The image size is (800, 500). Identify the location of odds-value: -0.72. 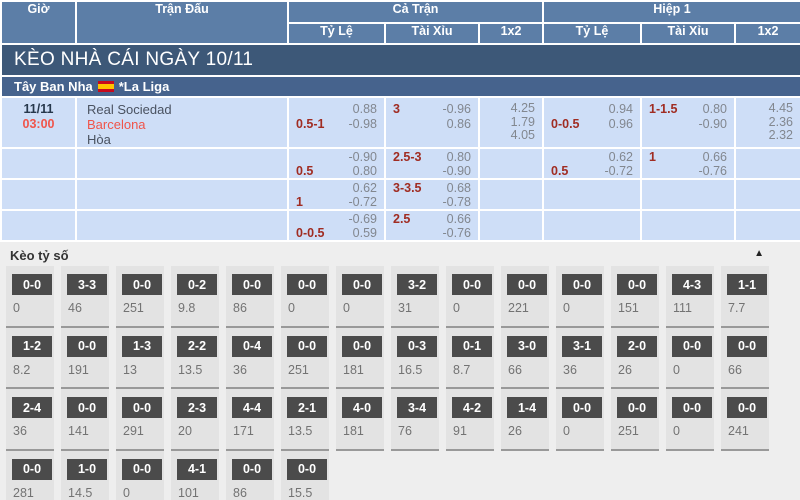
(619, 171).